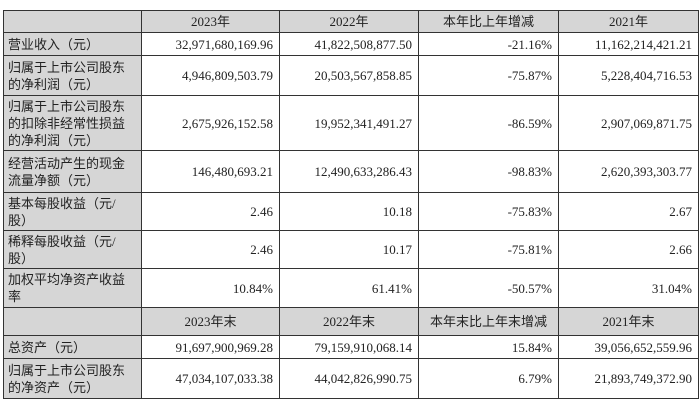 The height and width of the screenshot is (404, 700). I want to click on table-row: 基本每股收益（元/股） 2.46 10.18 -75.83% 2.67, so click(351, 211).